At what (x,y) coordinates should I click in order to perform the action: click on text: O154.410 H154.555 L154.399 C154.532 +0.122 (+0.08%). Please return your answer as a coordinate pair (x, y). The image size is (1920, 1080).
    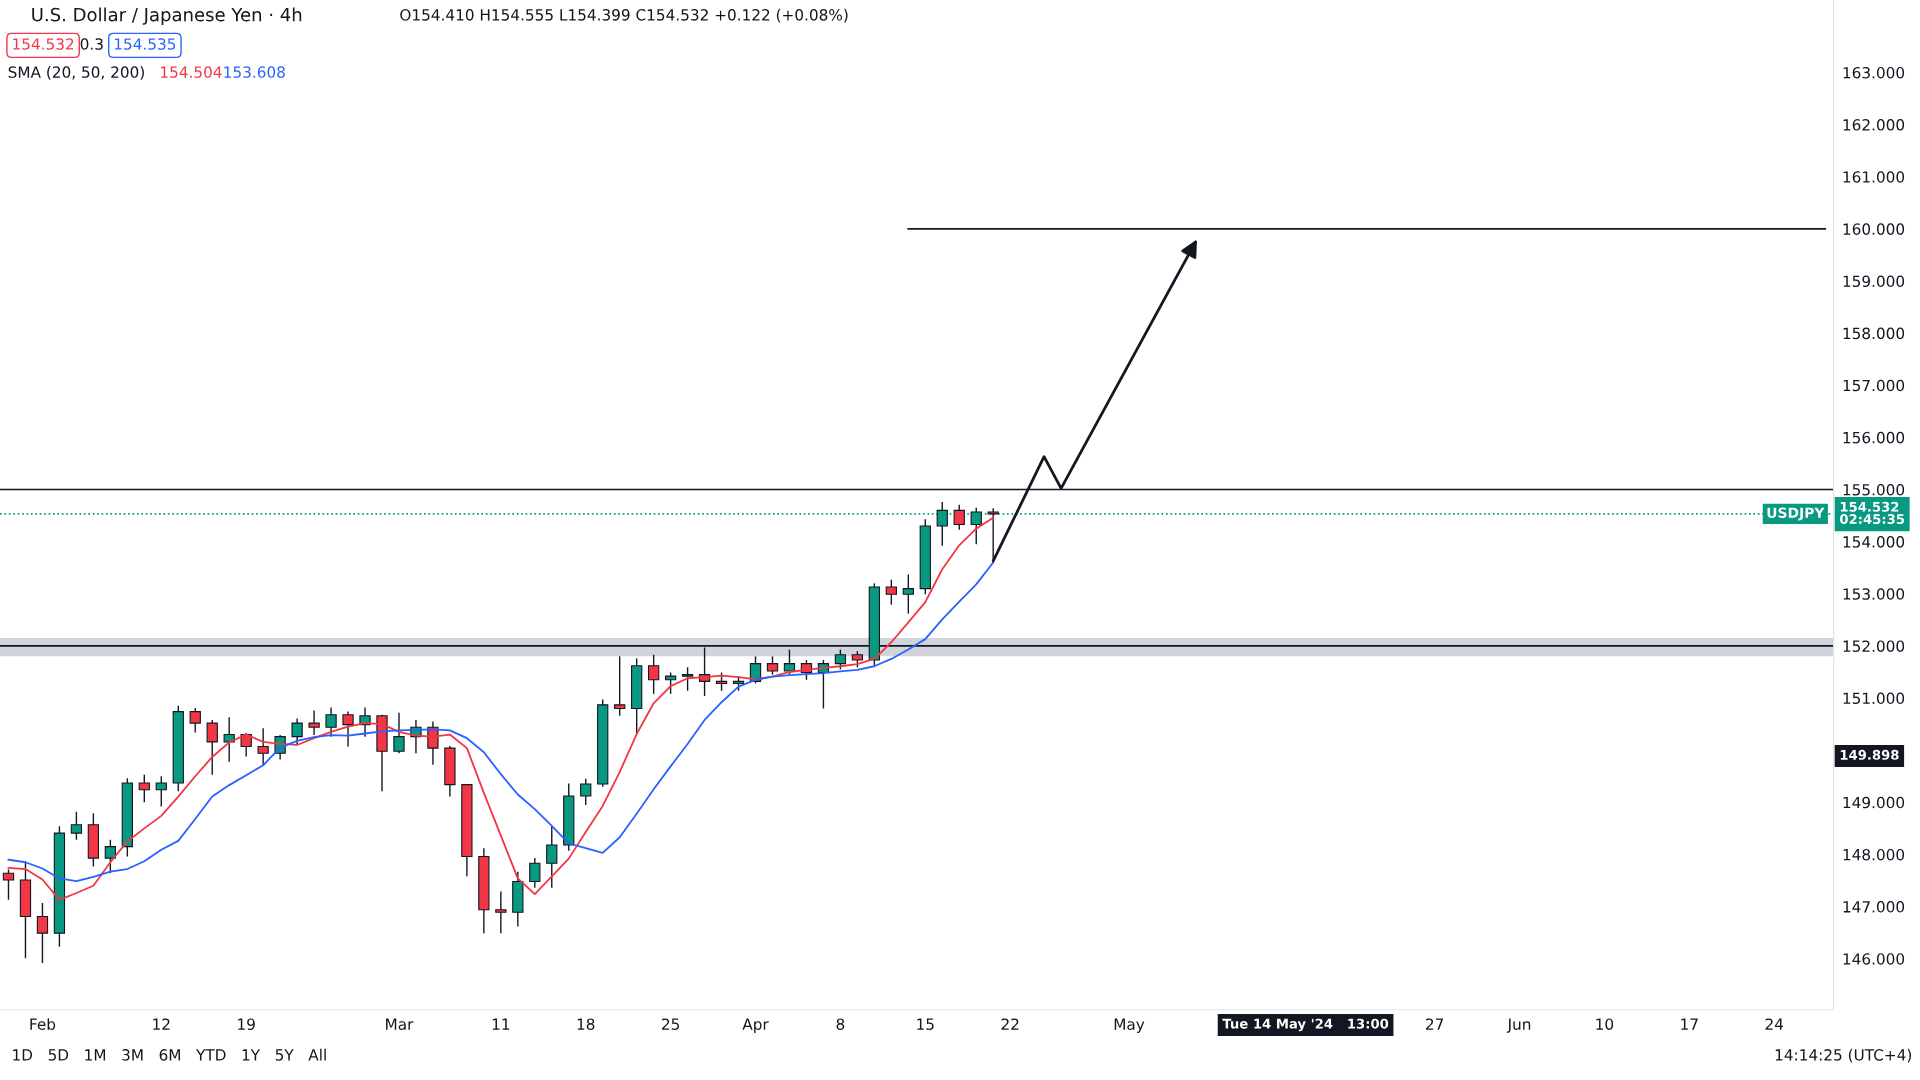
    Looking at the image, I should click on (624, 15).